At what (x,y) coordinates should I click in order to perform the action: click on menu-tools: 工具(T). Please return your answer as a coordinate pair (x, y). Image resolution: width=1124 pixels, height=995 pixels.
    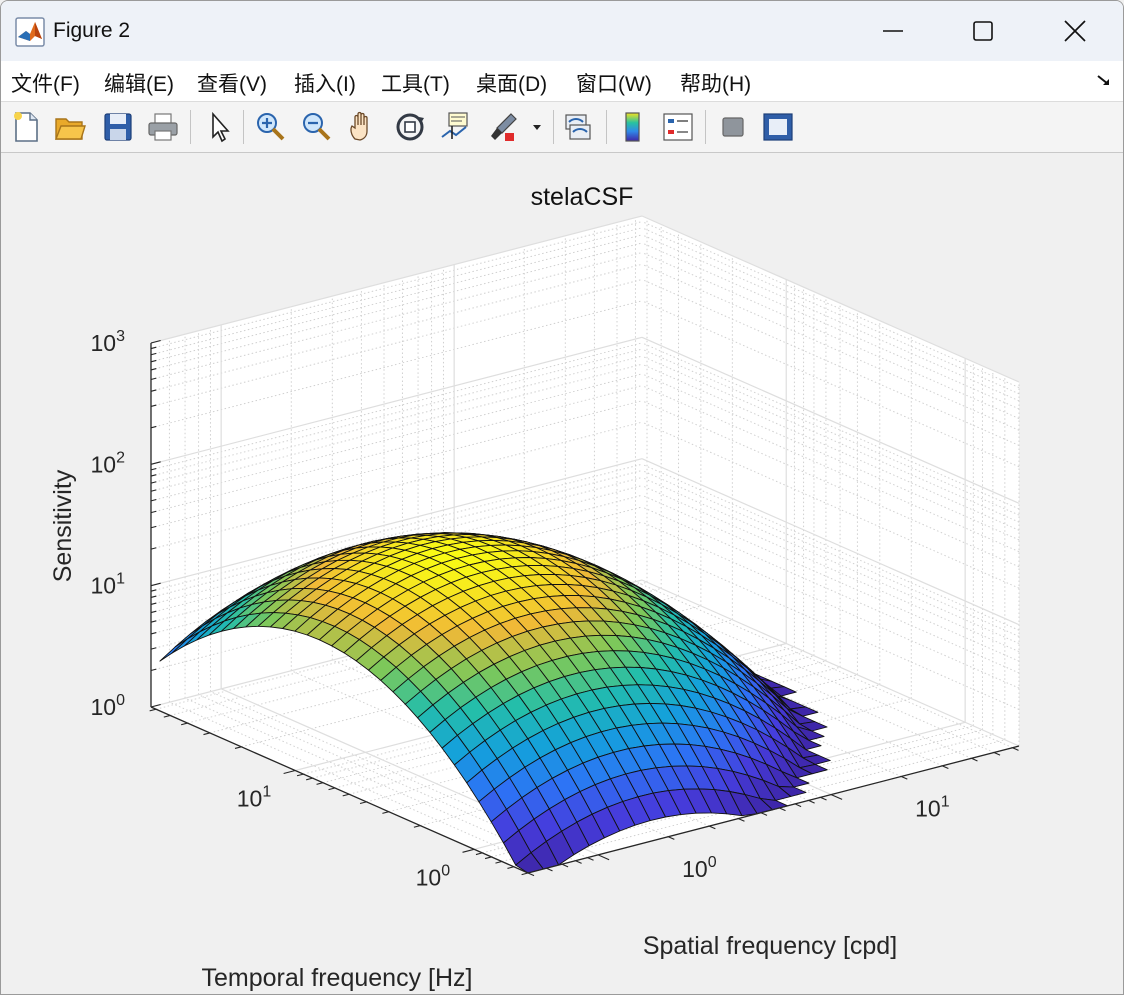
    Looking at the image, I should click on (415, 84).